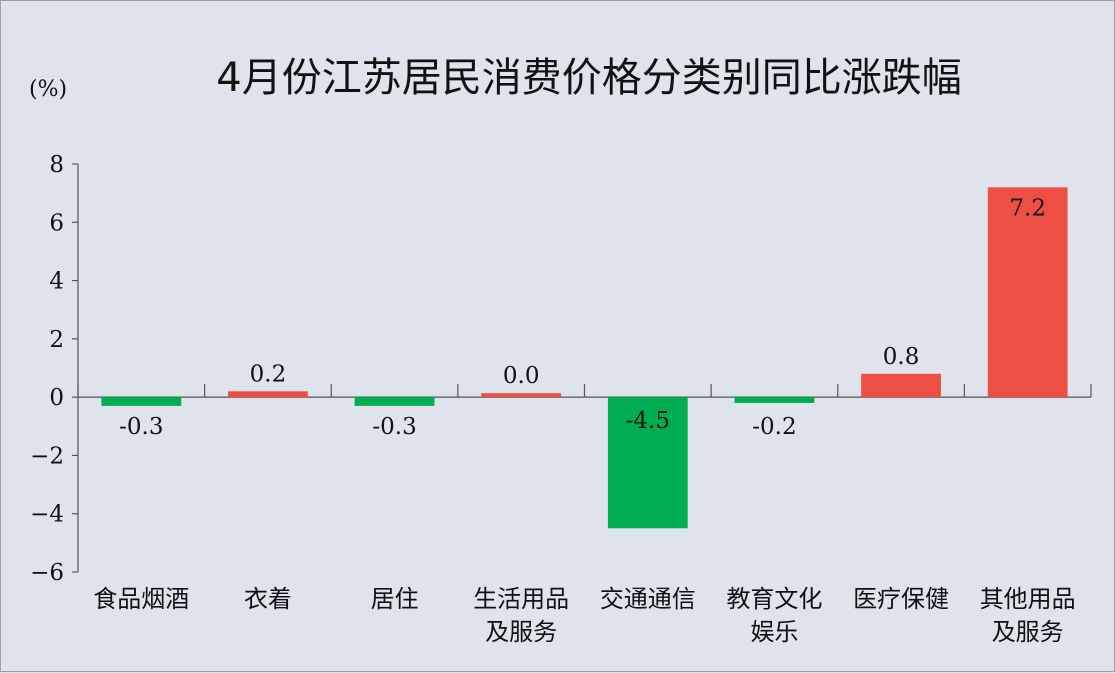 The image size is (1115, 673). Describe the element at coordinates (1027, 208) in the screenshot. I see `data-label: 7.2` at that location.